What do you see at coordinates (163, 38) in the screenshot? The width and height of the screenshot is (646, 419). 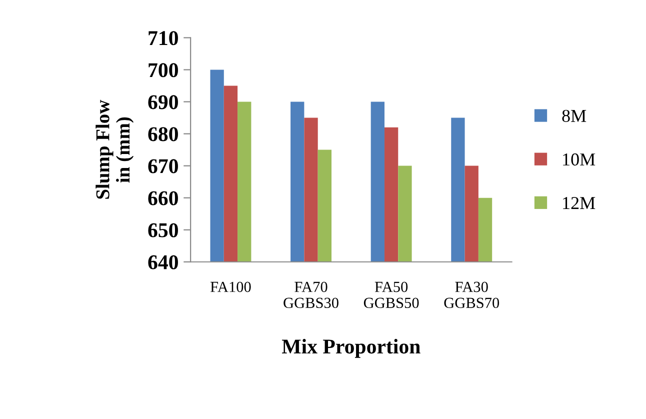 I see `y-tick-label: 710` at bounding box center [163, 38].